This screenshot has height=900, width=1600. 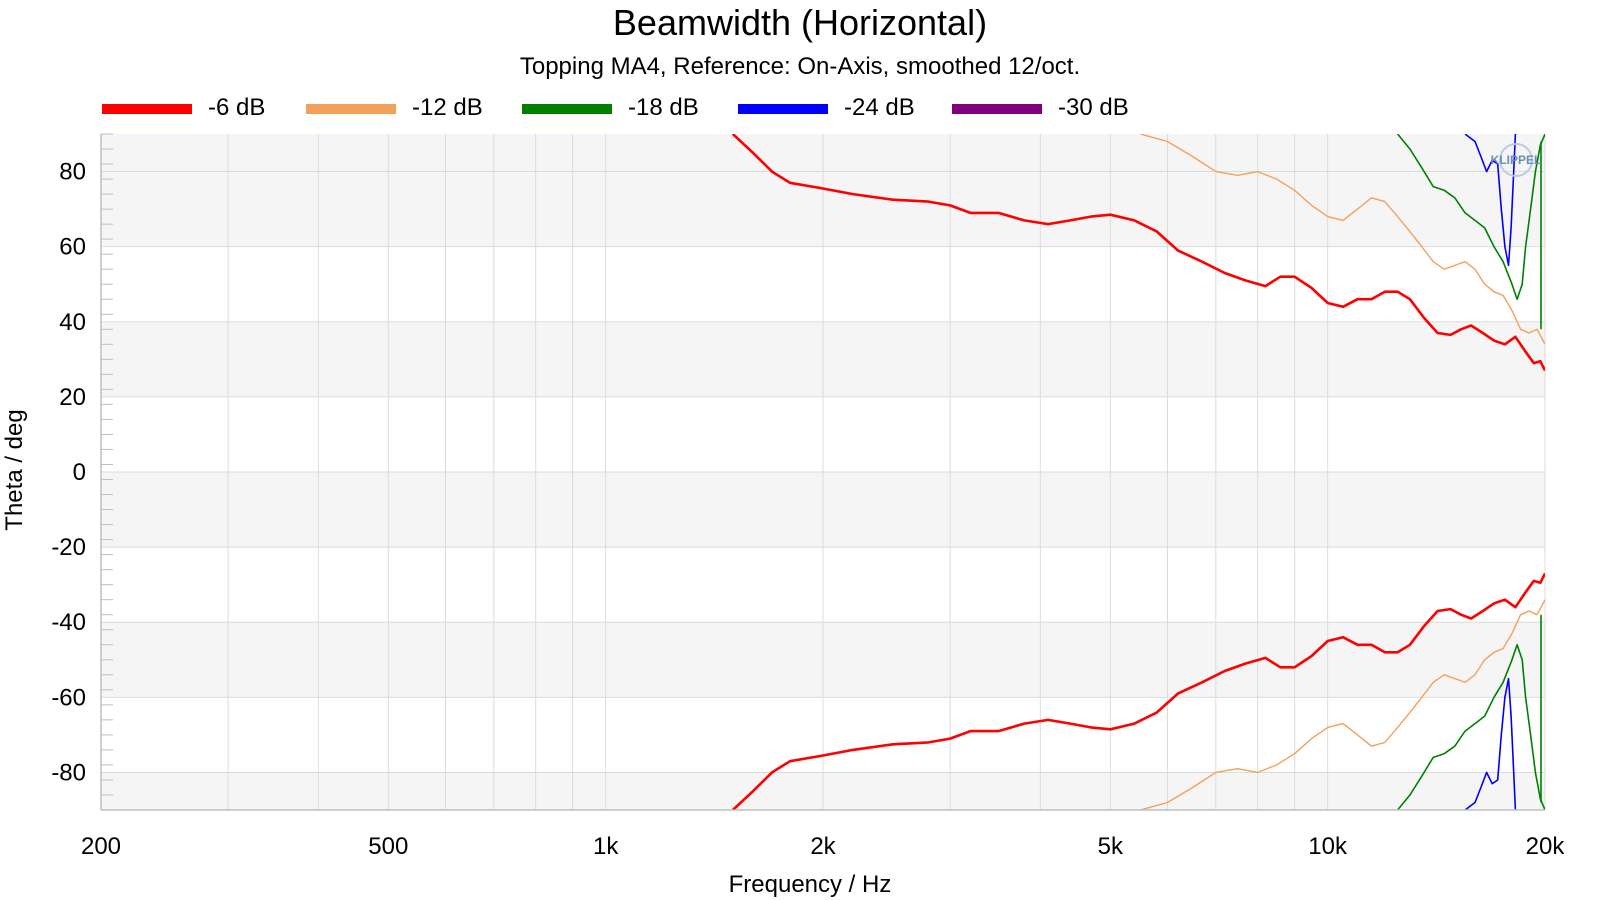 What do you see at coordinates (101, 846) in the screenshot?
I see `x-tick-label: 200` at bounding box center [101, 846].